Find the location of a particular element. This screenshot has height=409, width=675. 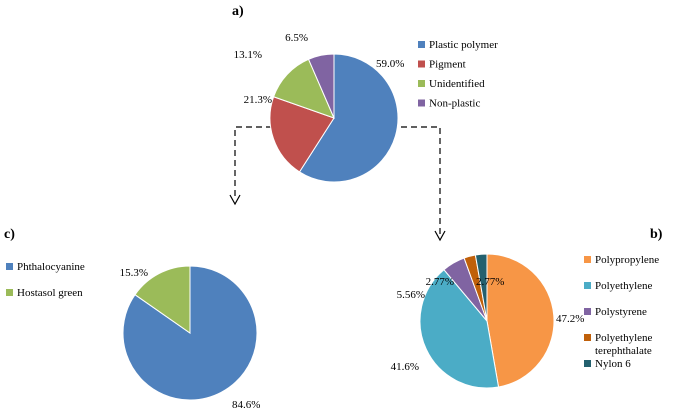

data-label-non-plastic: 6.5% is located at coordinates (296, 38).